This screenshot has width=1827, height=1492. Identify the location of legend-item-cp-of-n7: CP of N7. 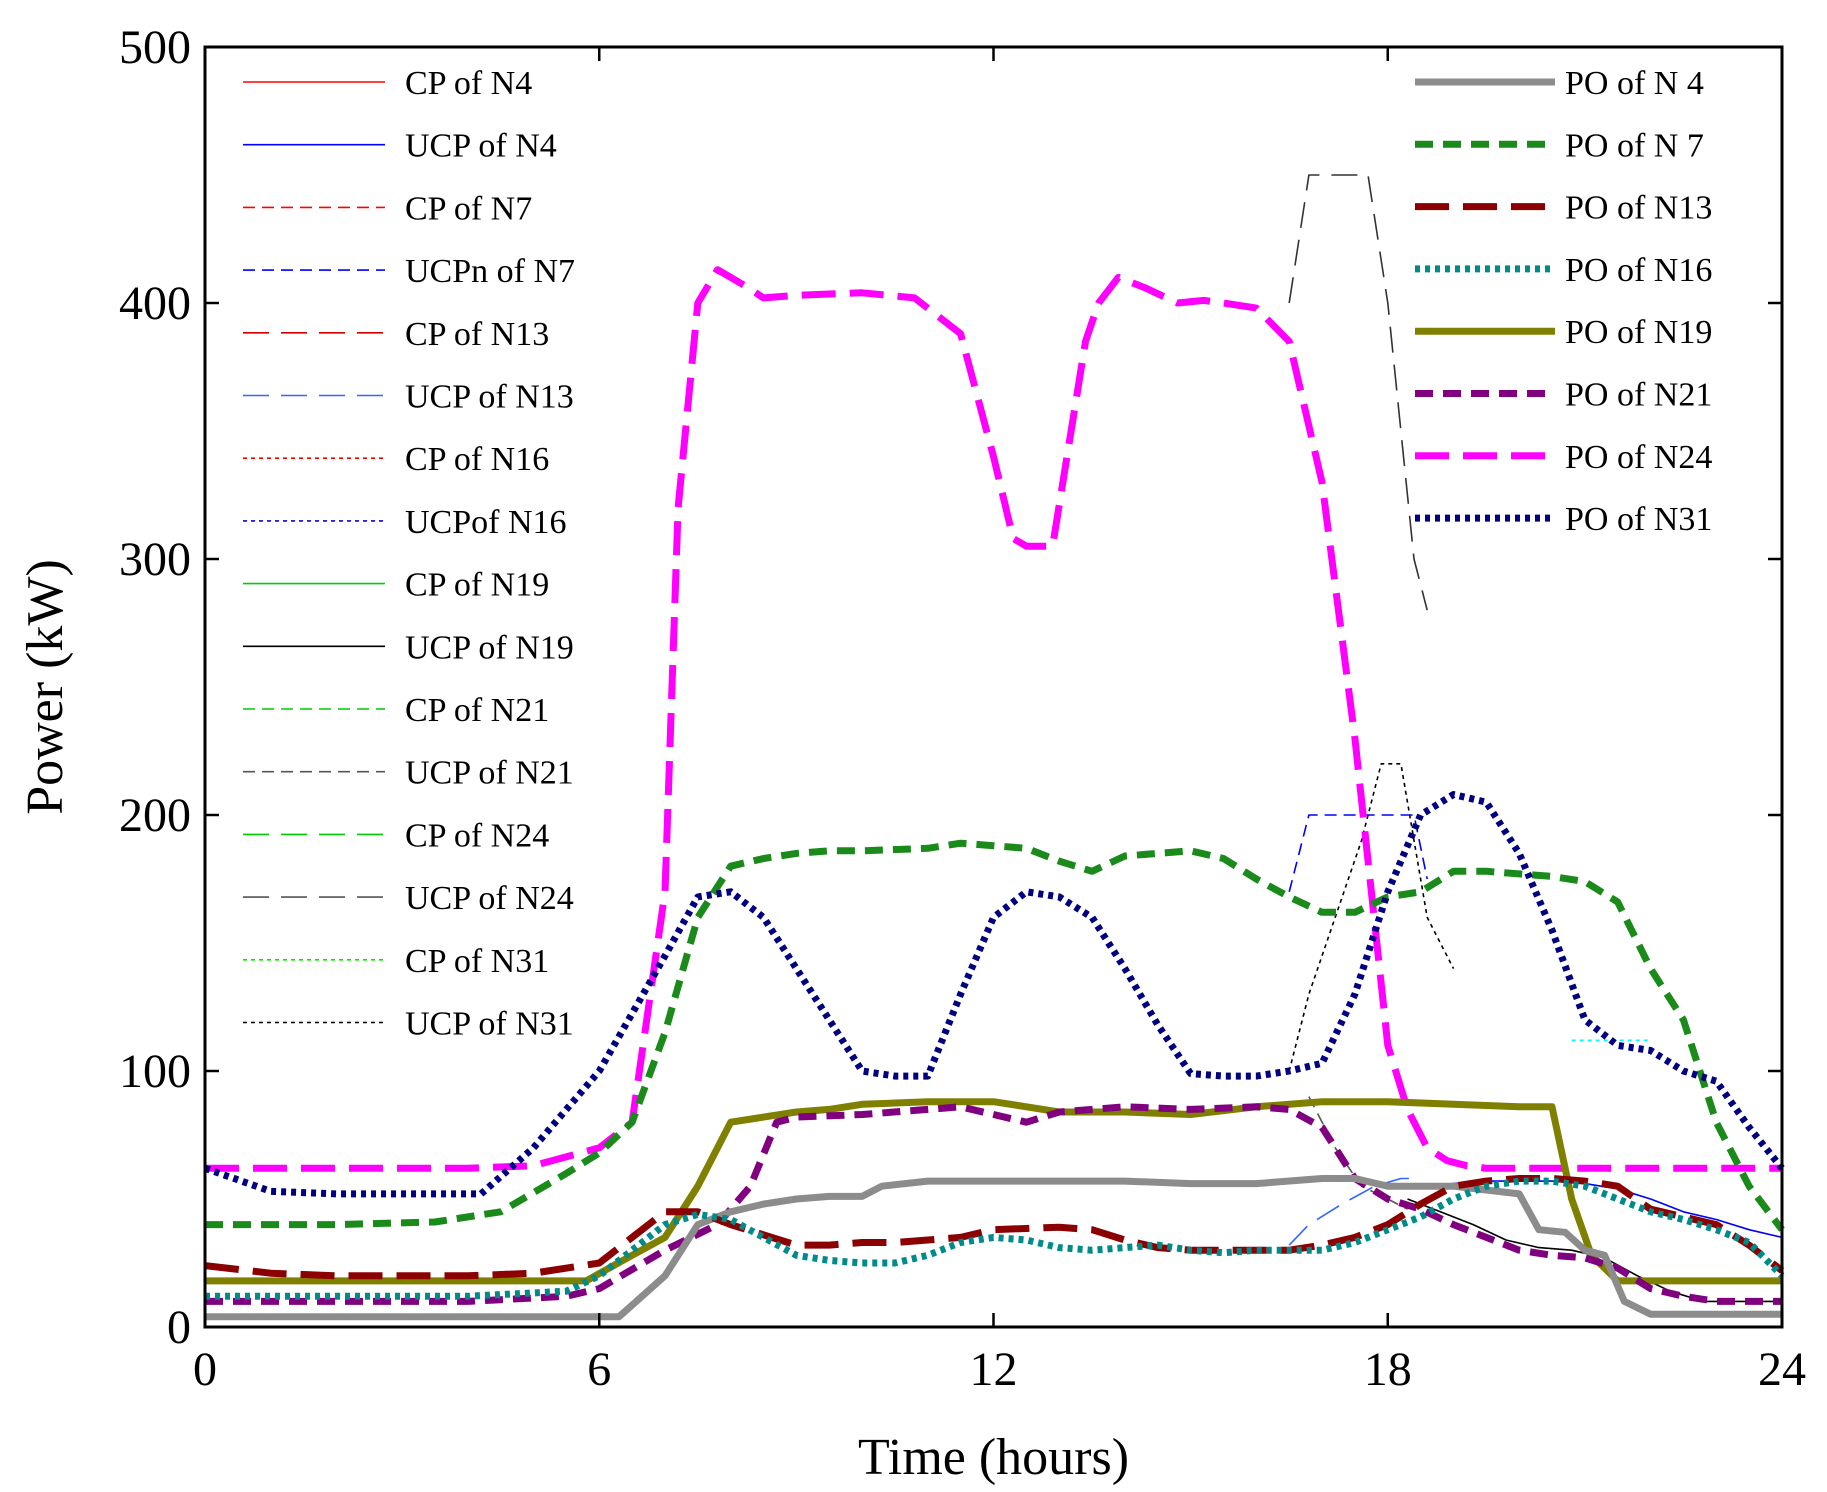
(387, 208).